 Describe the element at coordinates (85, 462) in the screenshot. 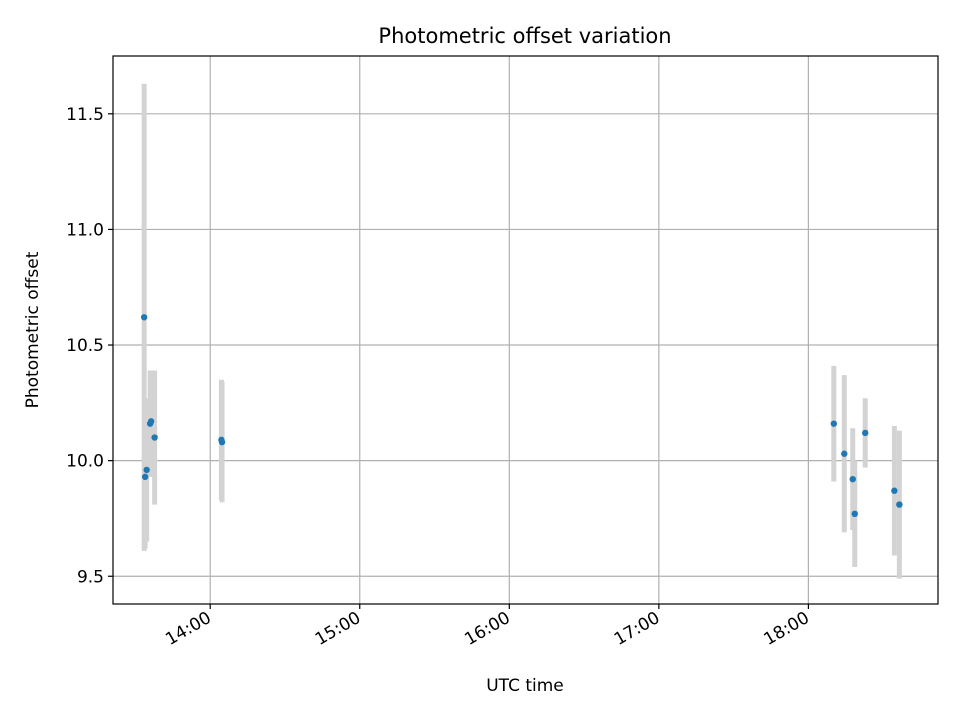

I see `y-tick-label: 10.0` at that location.